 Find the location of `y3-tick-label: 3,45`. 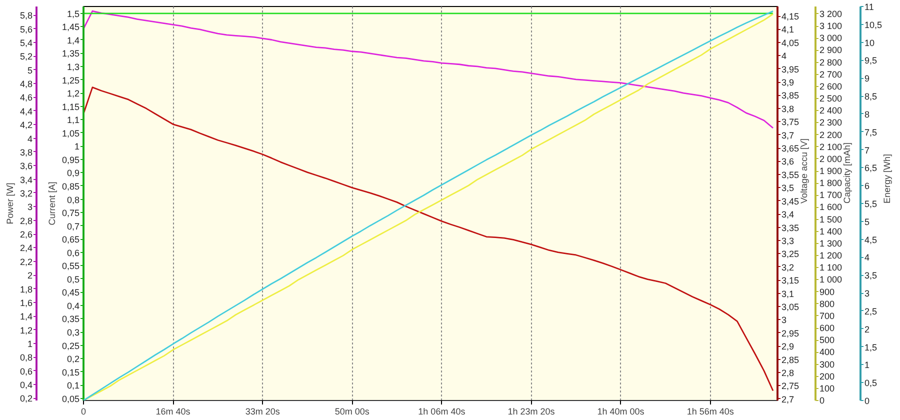

y3-tick-label: 3,45 is located at coordinates (791, 201).